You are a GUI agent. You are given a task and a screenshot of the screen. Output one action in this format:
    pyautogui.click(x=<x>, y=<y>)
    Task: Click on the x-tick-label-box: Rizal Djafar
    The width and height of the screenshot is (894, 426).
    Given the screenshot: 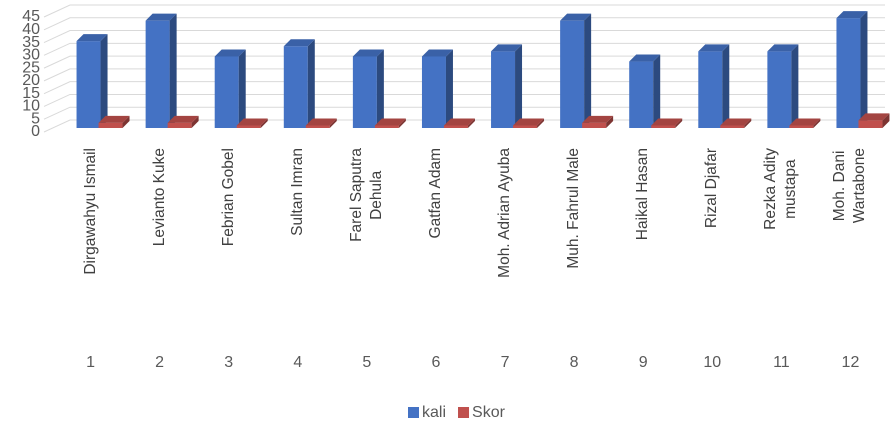 What is the action you would take?
    pyautogui.click(x=712, y=188)
    